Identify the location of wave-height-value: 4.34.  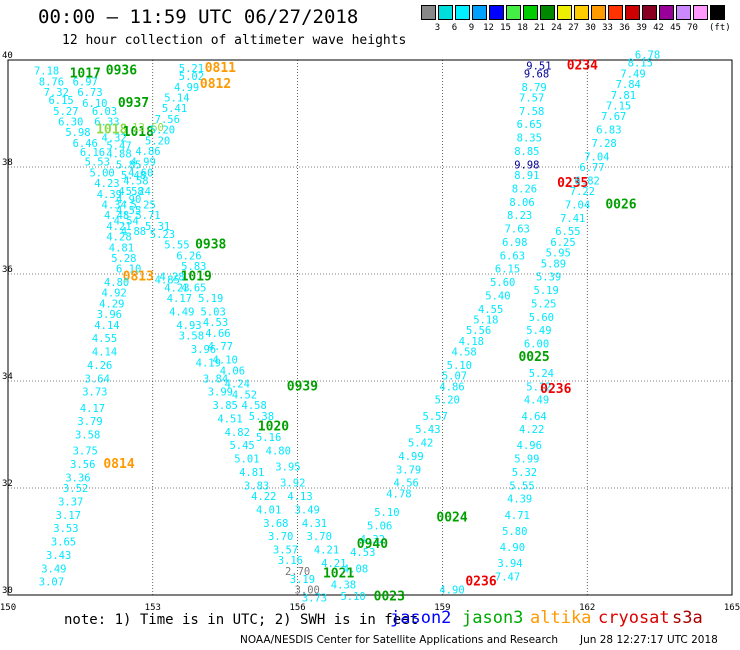
(114, 205).